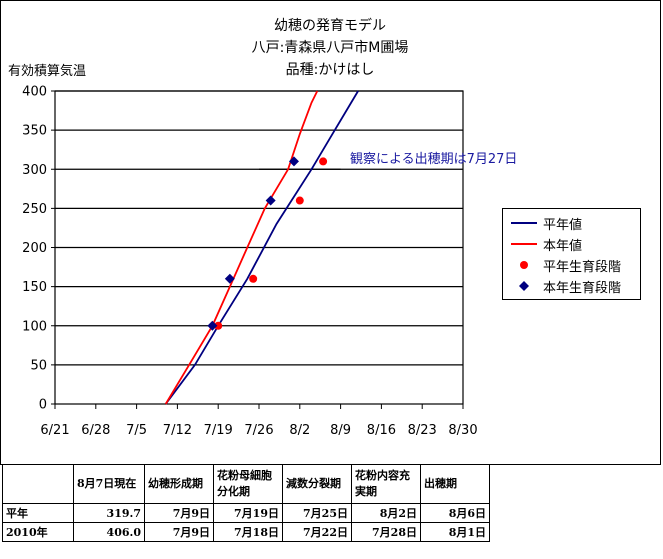 This screenshot has width=663, height=559. Describe the element at coordinates (455, 484) in the screenshot. I see `table-header-cell: 出穂期` at that location.